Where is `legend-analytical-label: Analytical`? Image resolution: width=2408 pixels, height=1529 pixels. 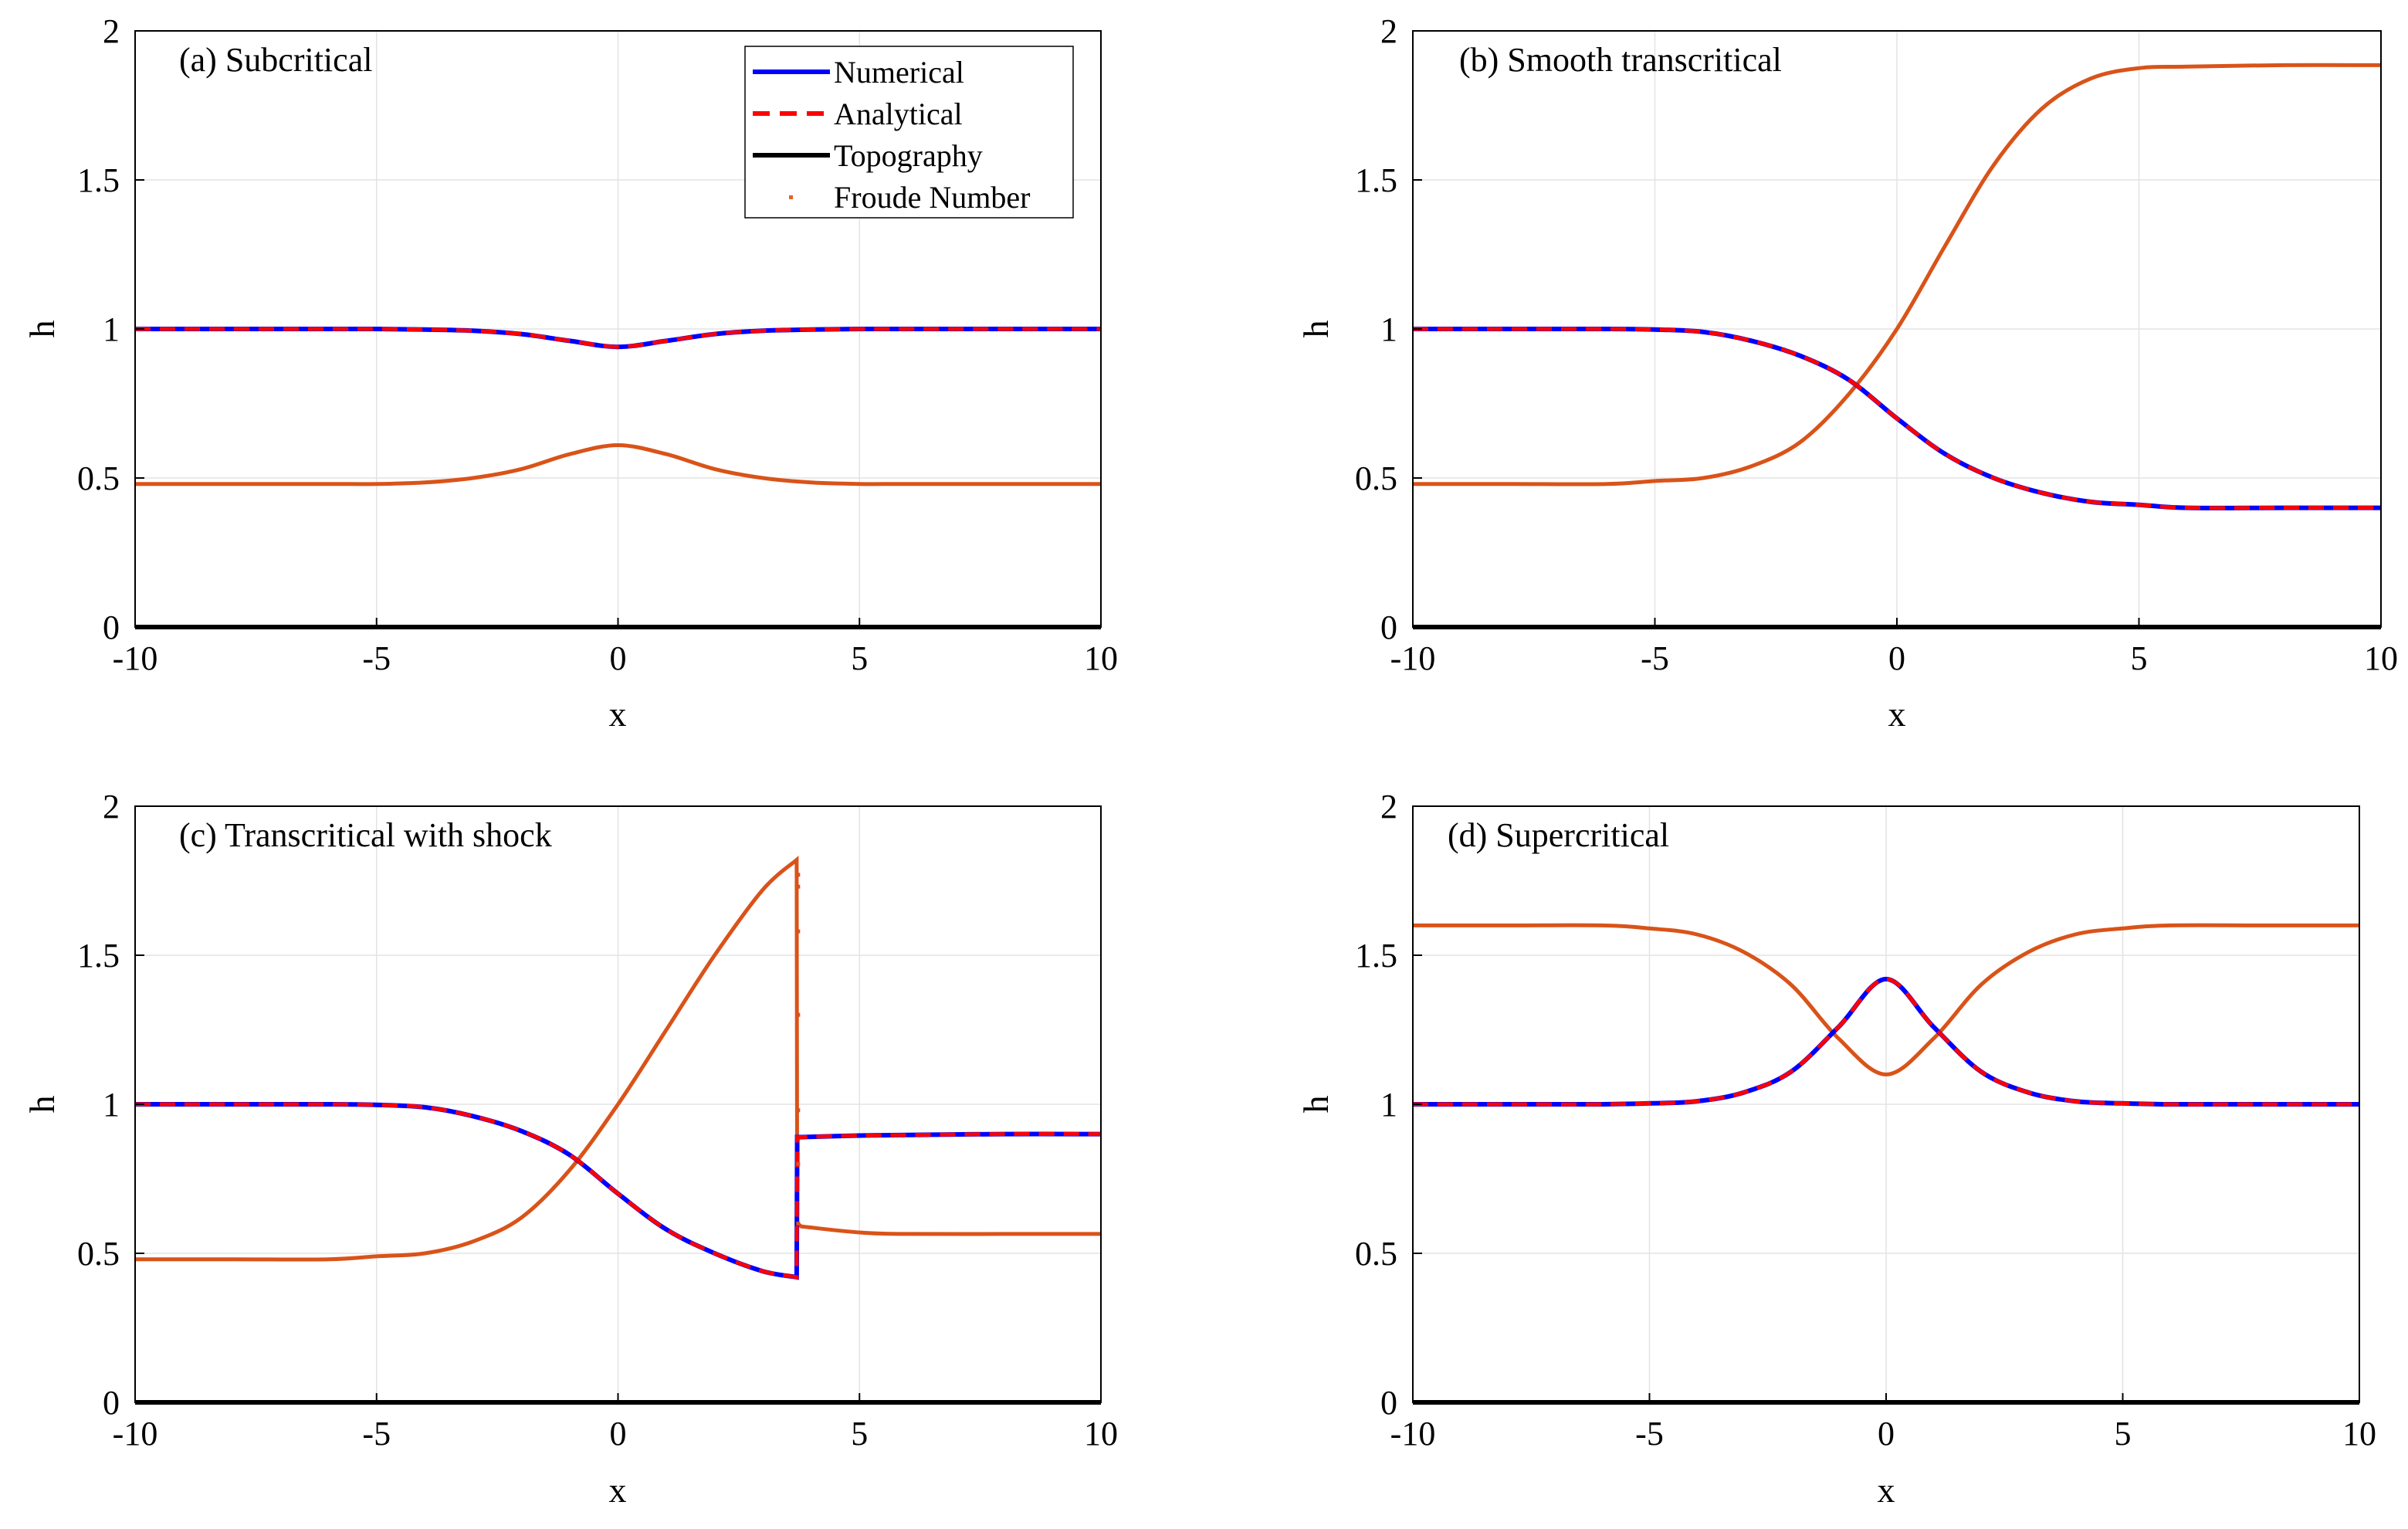 legend-analytical-label: Analytical is located at coordinates (898, 114).